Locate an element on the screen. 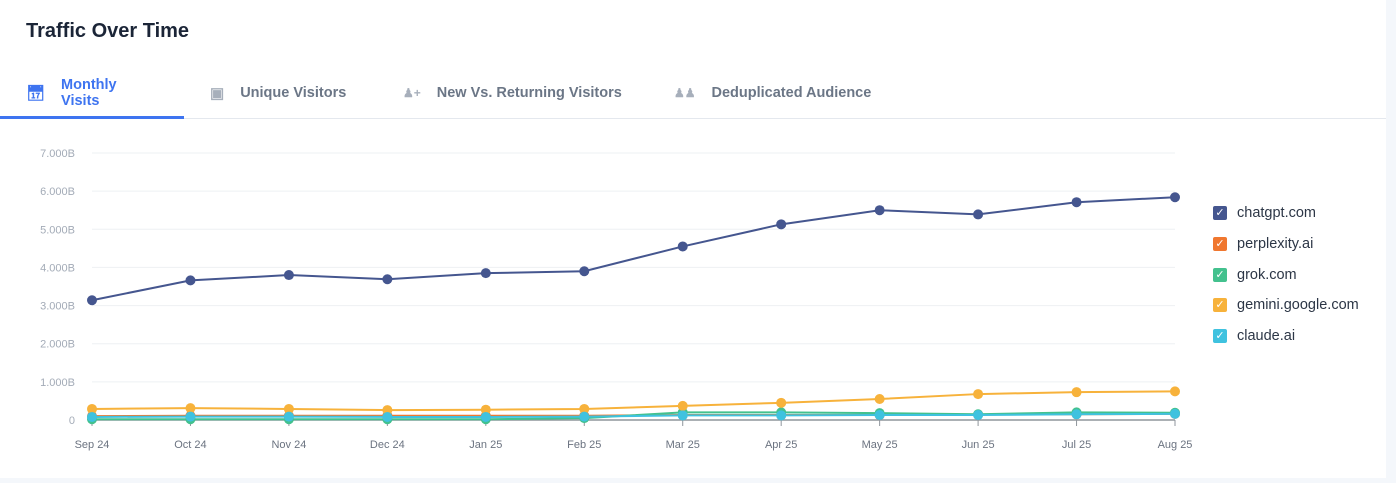  tab-new-vs-returning: ♟+ New Vs. Returning Visitors is located at coordinates (512, 93).